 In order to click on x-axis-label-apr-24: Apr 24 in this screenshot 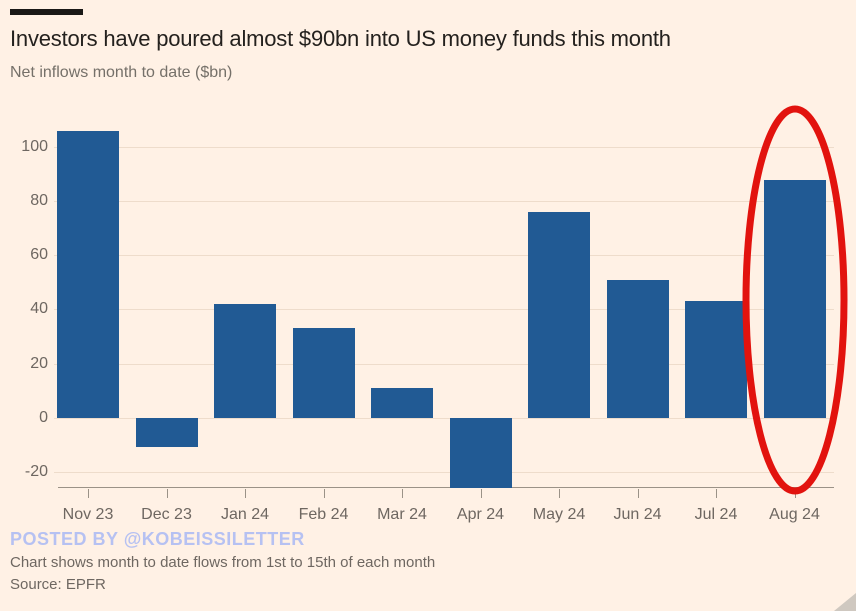, I will do `click(480, 514)`.